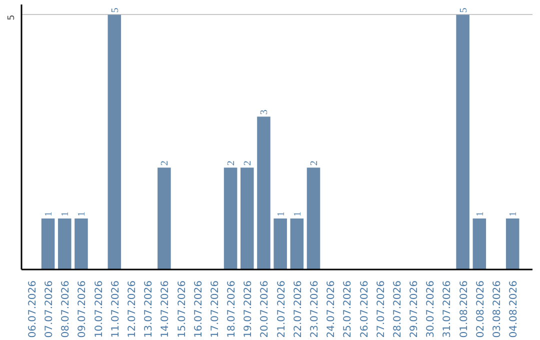  Describe the element at coordinates (282, 309) in the screenshot. I see `x-tick-label: 21.07.2026` at that location.